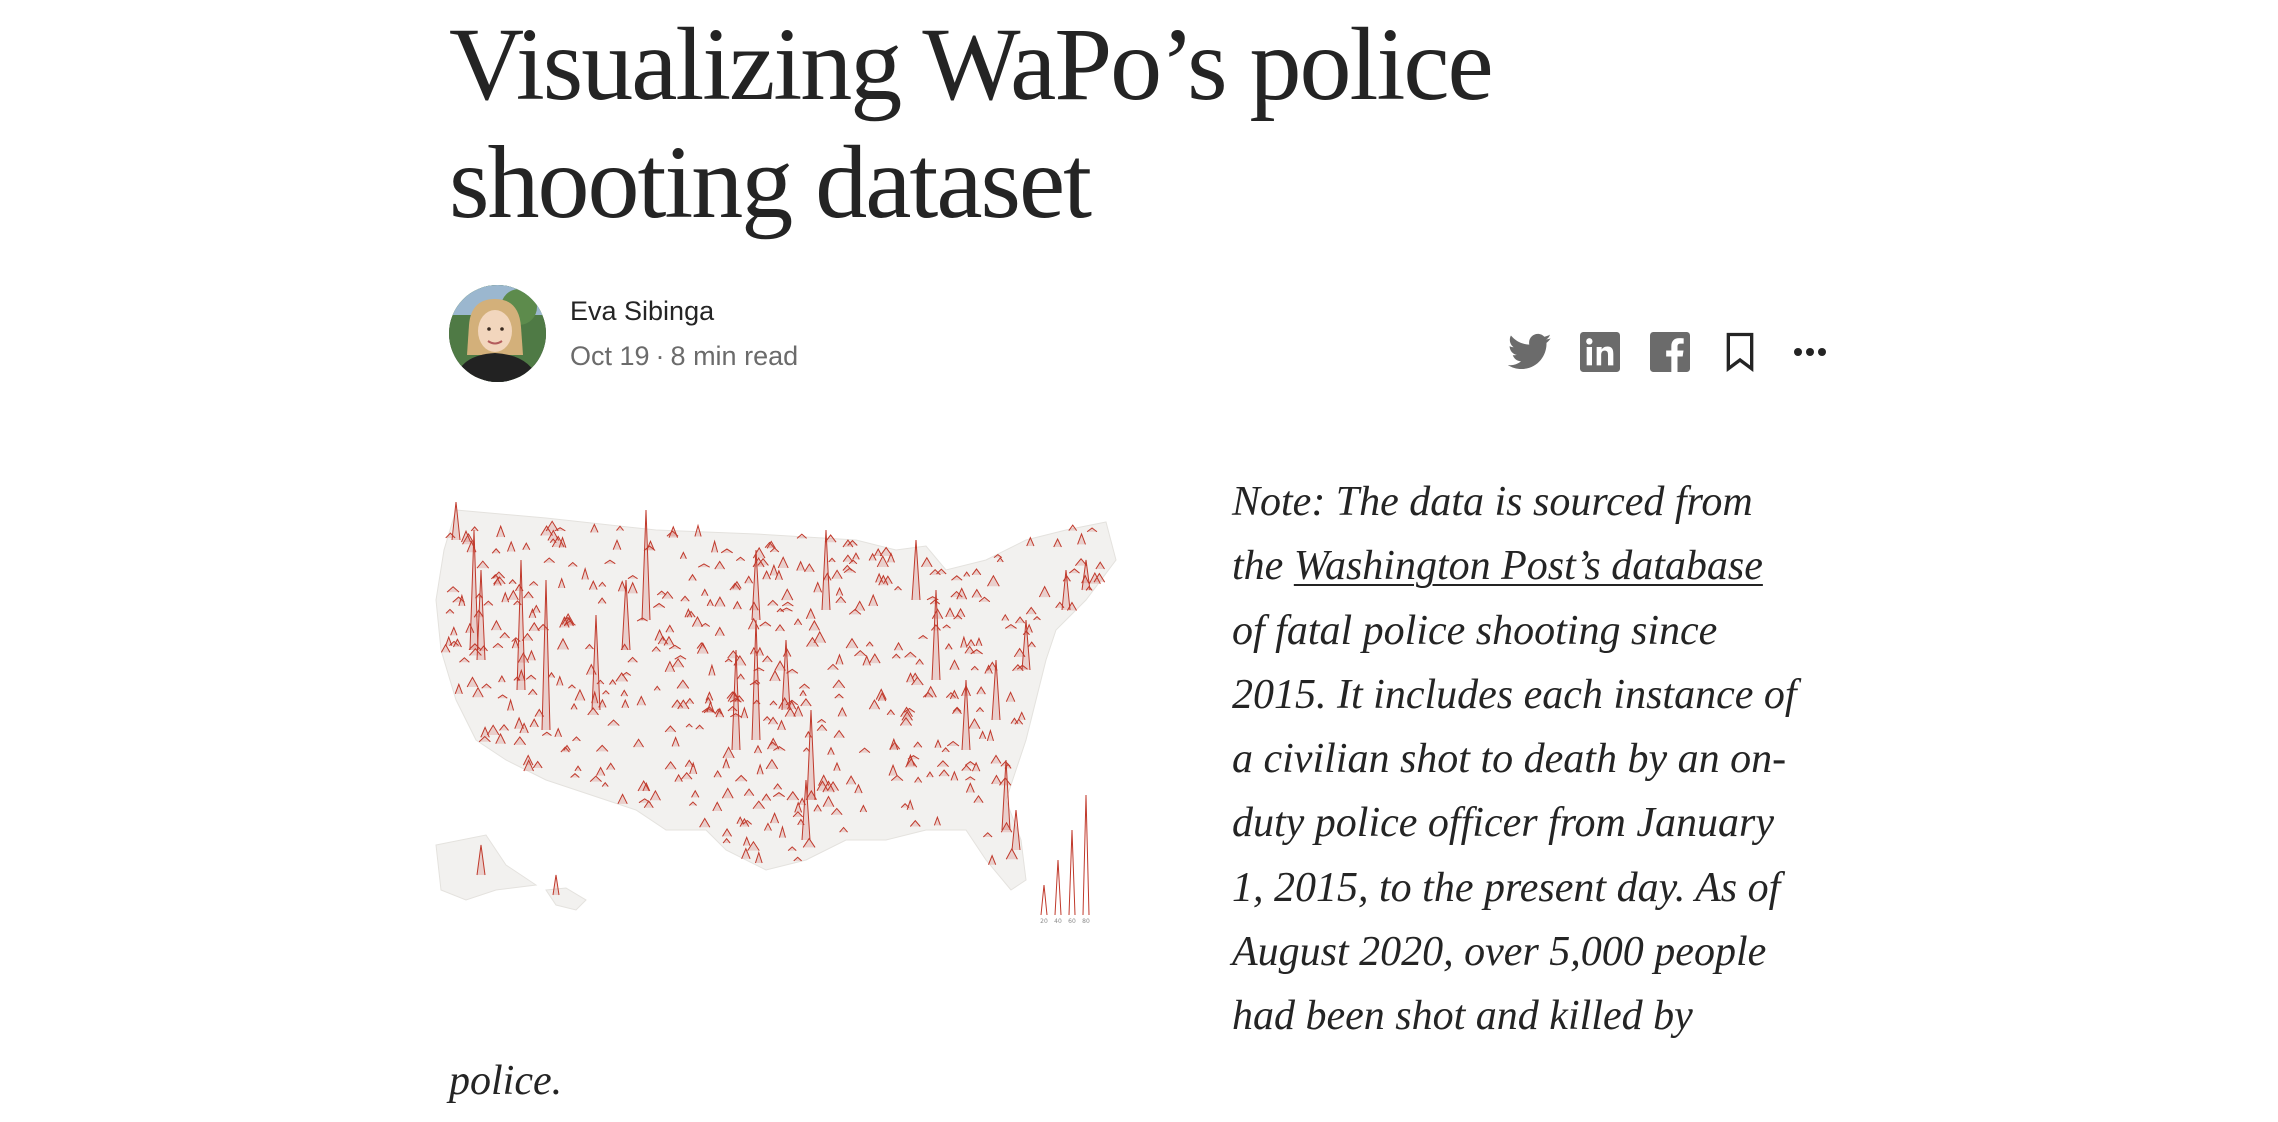 The height and width of the screenshot is (1122, 2278). What do you see at coordinates (1670, 352) in the screenshot?
I see `facebook-share-button` at bounding box center [1670, 352].